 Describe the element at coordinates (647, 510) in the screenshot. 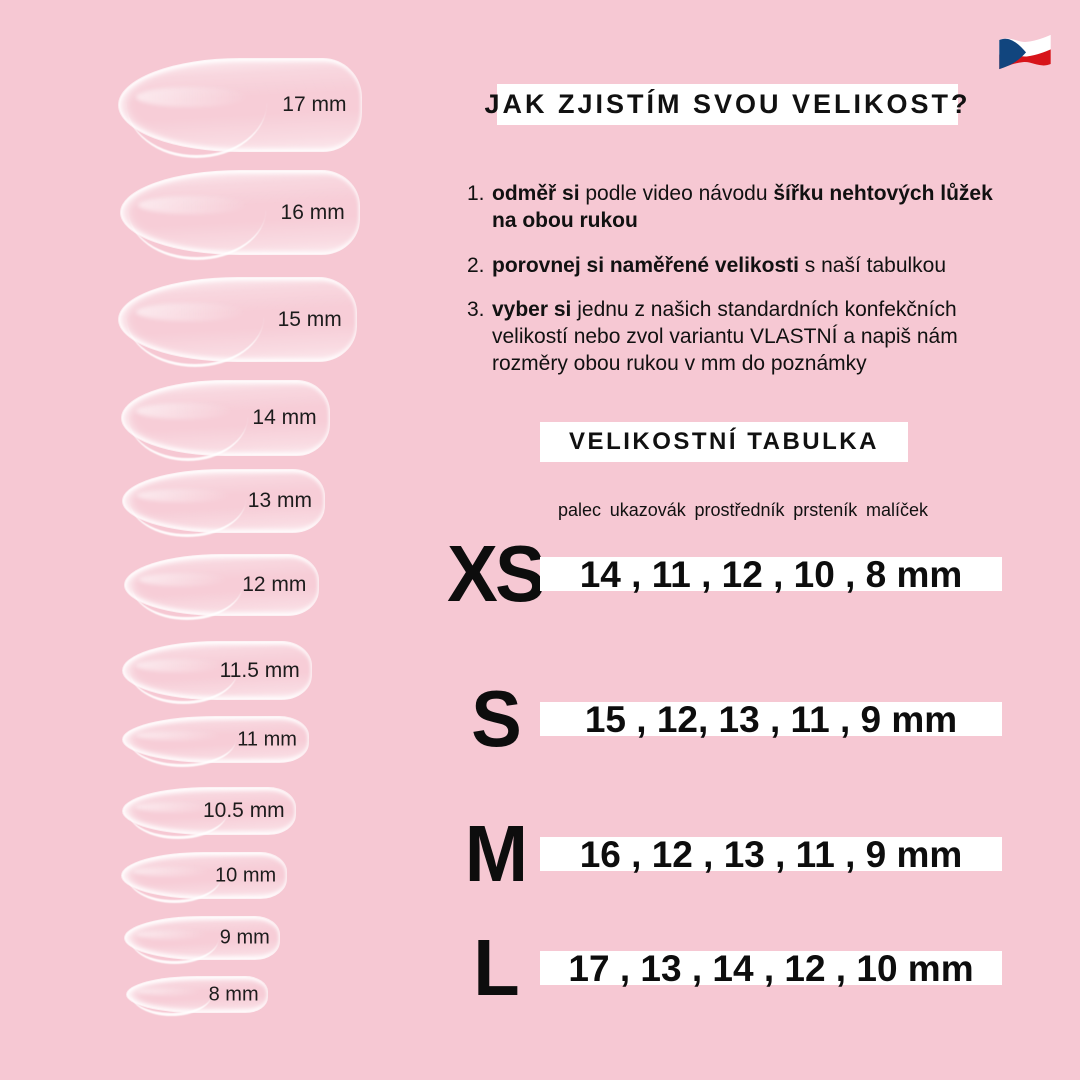

I see `finger-header-1: ukazovák` at that location.